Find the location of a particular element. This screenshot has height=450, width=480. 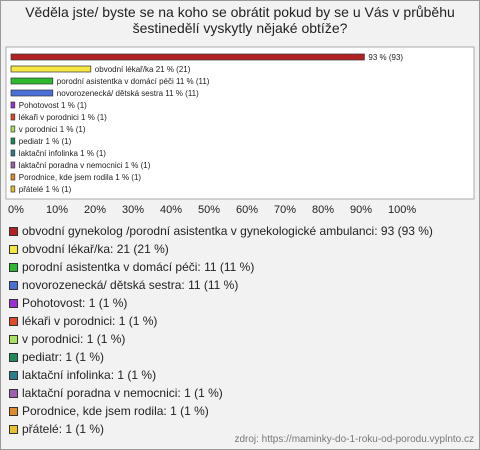

legend-label: novorozenecká/ dětská sestra: 11 (11 %) is located at coordinates (130, 285).